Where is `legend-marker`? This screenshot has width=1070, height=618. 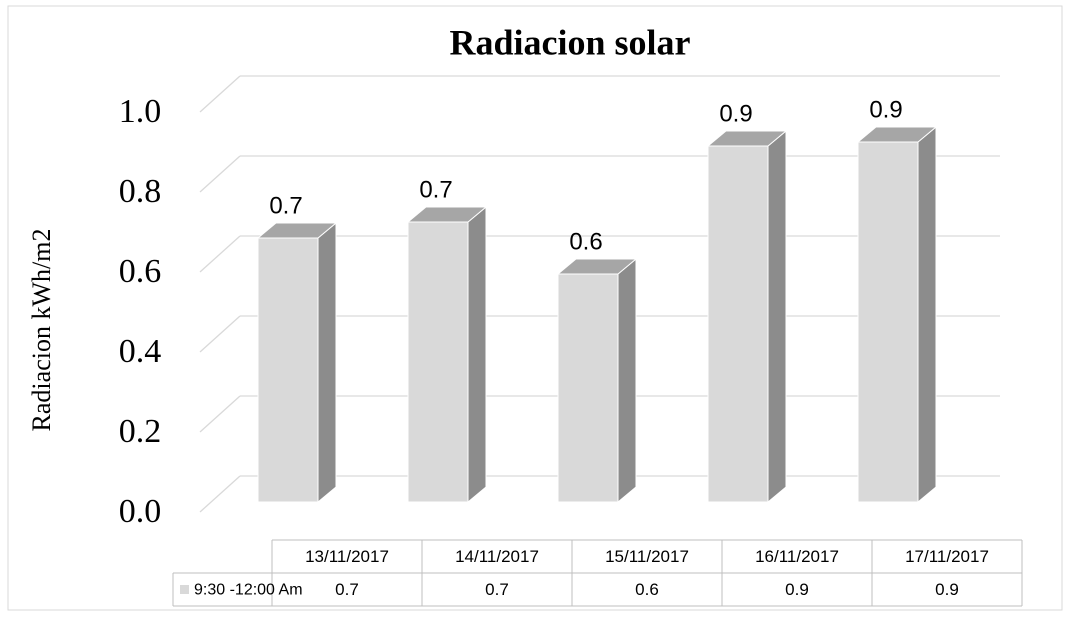
legend-marker is located at coordinates (184, 589).